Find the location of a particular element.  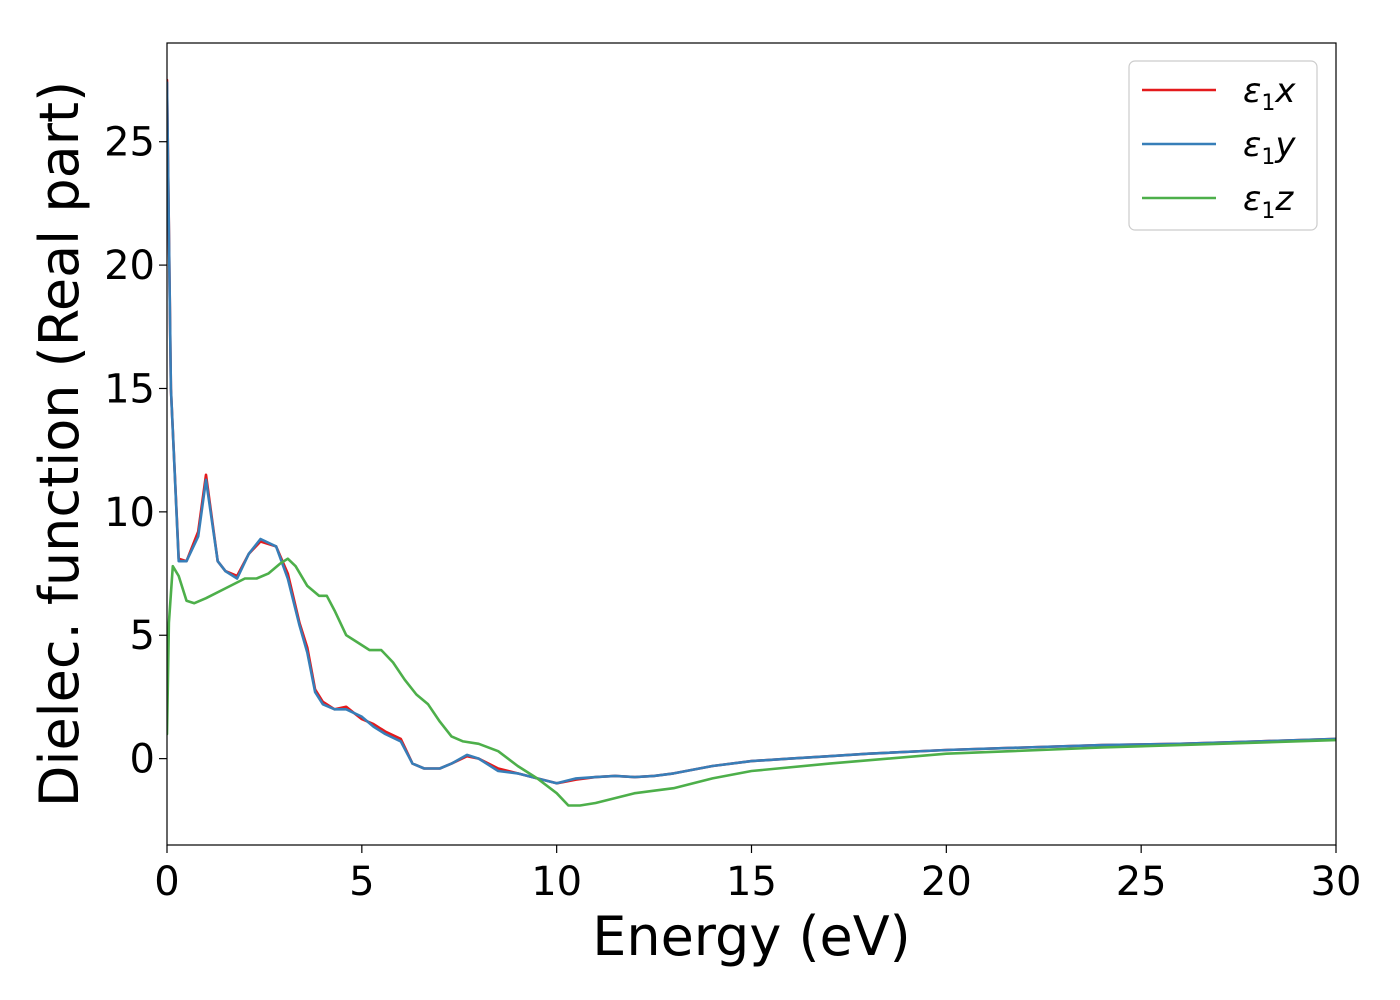

legend-label: ε1x is located at coordinates (1269, 93).